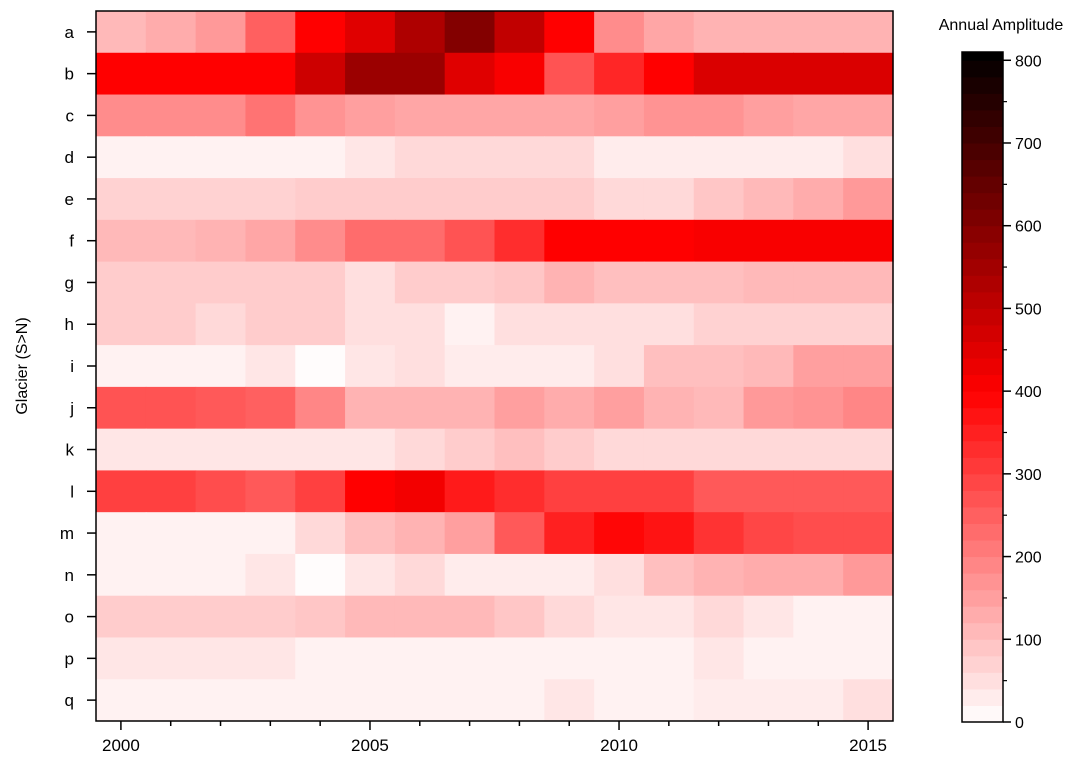 This screenshot has width=1075, height=762. What do you see at coordinates (171, 700) in the screenshot?
I see `heatmap-cell-q-2001` at bounding box center [171, 700].